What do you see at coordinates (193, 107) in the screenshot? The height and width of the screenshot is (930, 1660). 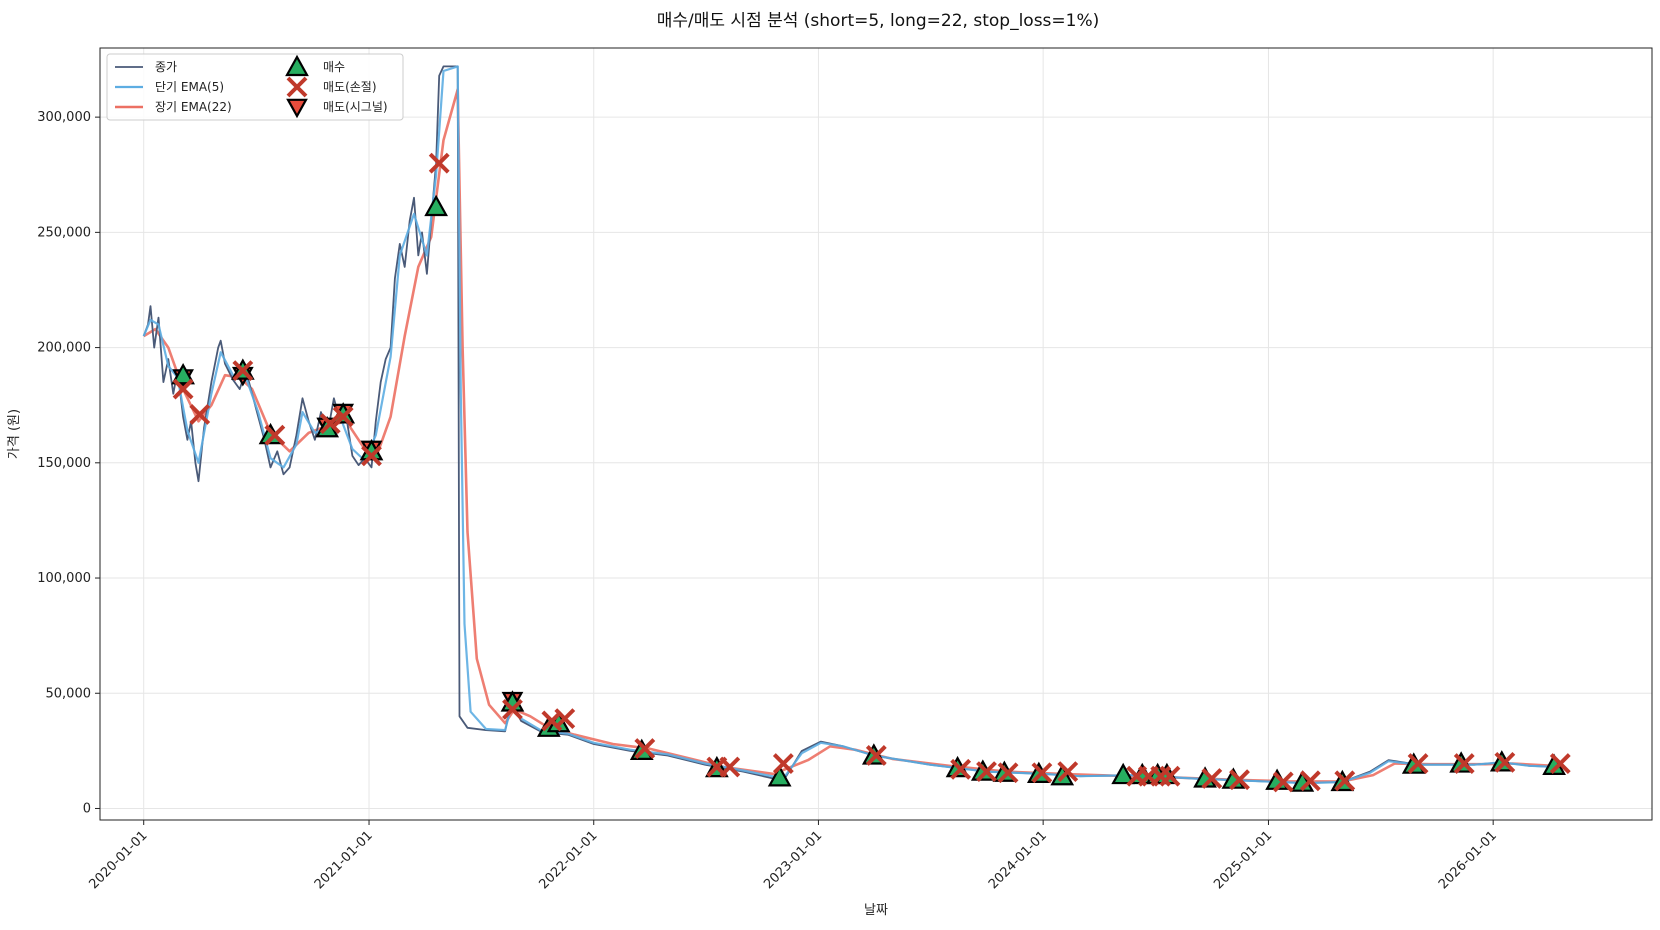 I see `legend-label-ema_long: 장기 EMA(22)` at bounding box center [193, 107].